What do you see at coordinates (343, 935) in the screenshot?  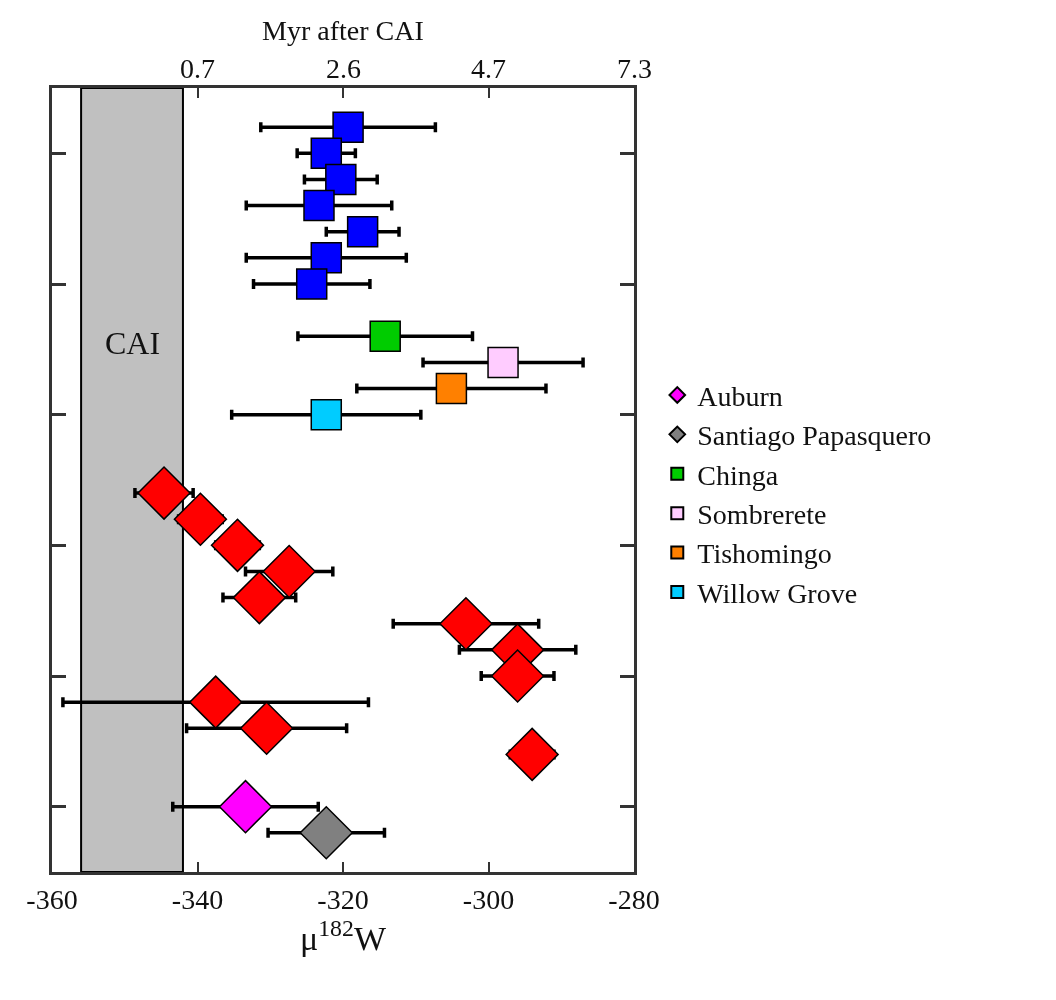 I see `x-axis-title: μ$^{182}$W` at bounding box center [343, 935].